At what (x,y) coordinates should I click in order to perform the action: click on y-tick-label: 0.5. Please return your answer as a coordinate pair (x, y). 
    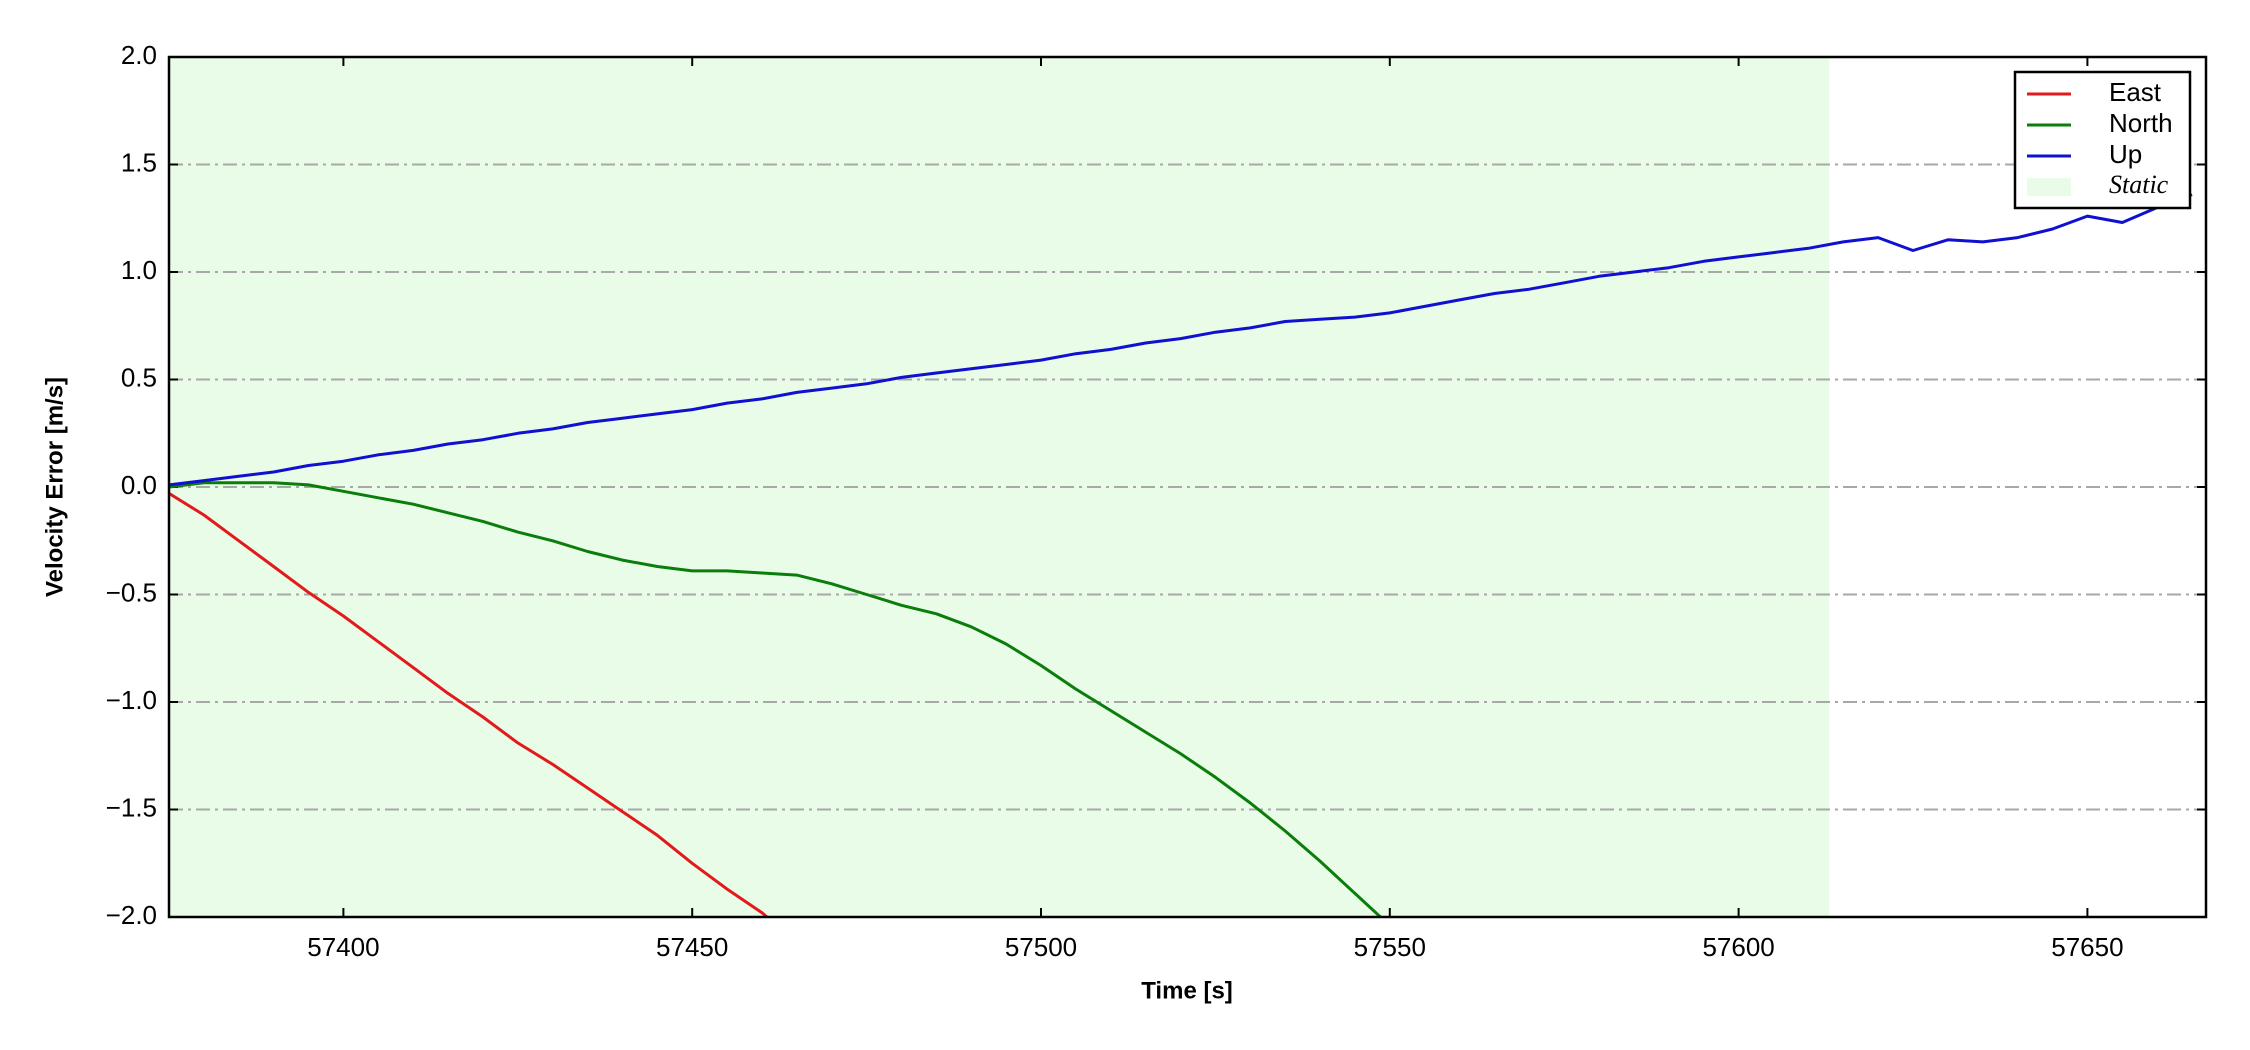
    Looking at the image, I should click on (139, 377).